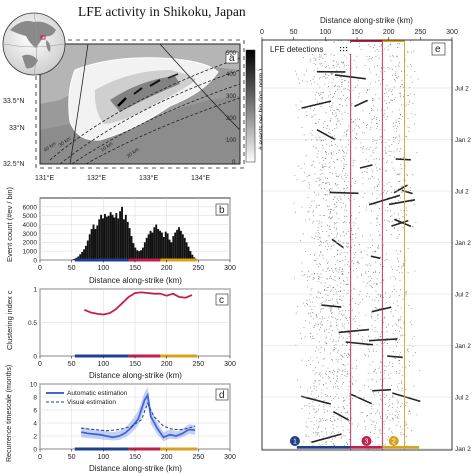 The width and height of the screenshot is (474, 474). What do you see at coordinates (30, 252) in the screenshot?
I see `y-tick-label: 1000` at bounding box center [30, 252].